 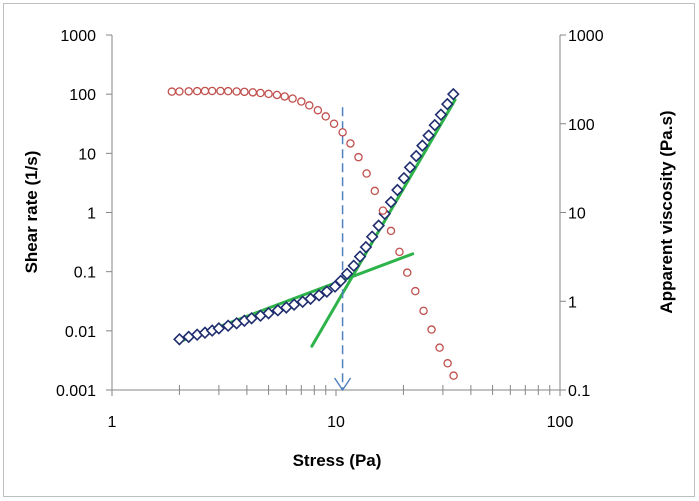 What do you see at coordinates (82, 95) in the screenshot?
I see `left-y-tick-label: 100` at bounding box center [82, 95].